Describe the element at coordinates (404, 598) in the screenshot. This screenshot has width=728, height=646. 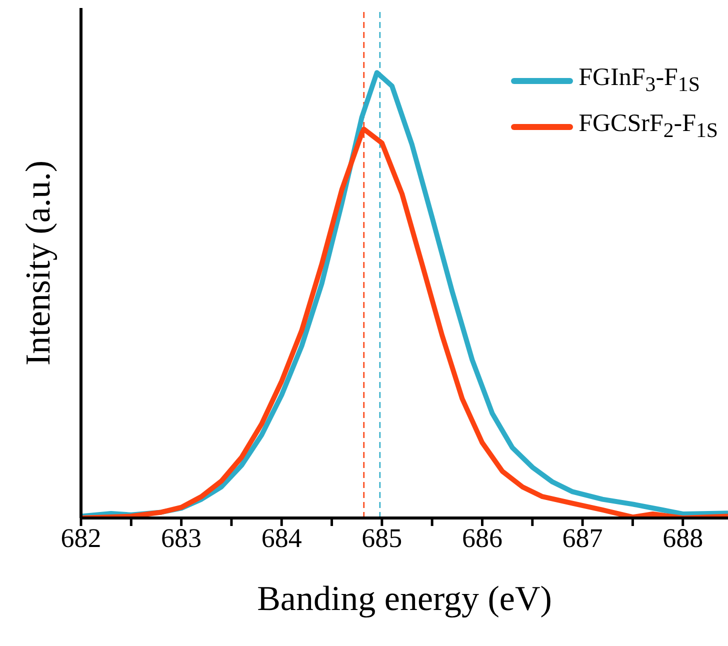
I see `x-axis-title: Banding energy (eV)` at that location.